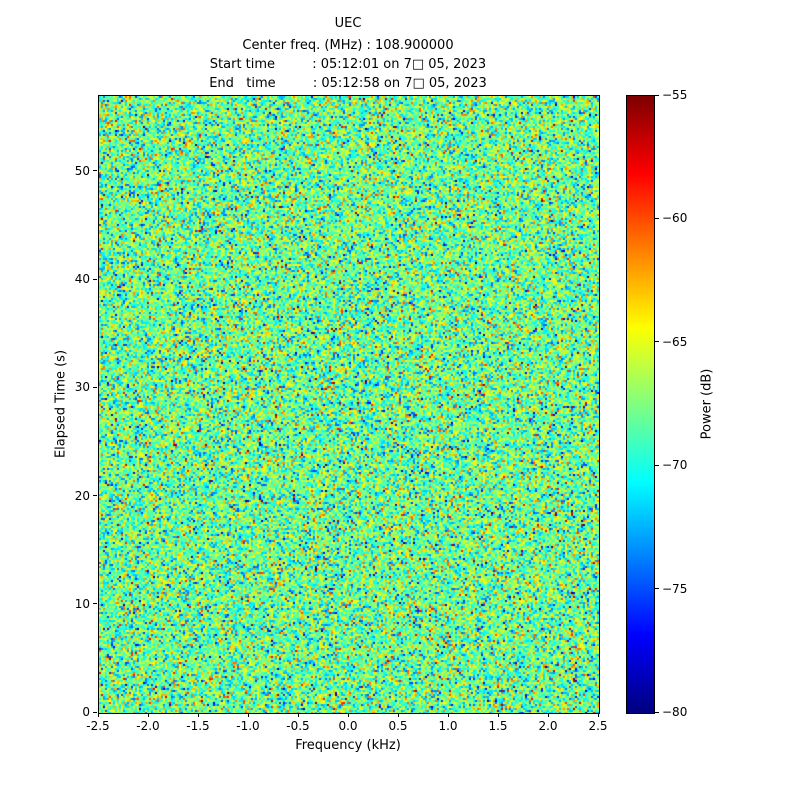  Describe the element at coordinates (82, 603) in the screenshot. I see `y-tick-label: 10` at that location.